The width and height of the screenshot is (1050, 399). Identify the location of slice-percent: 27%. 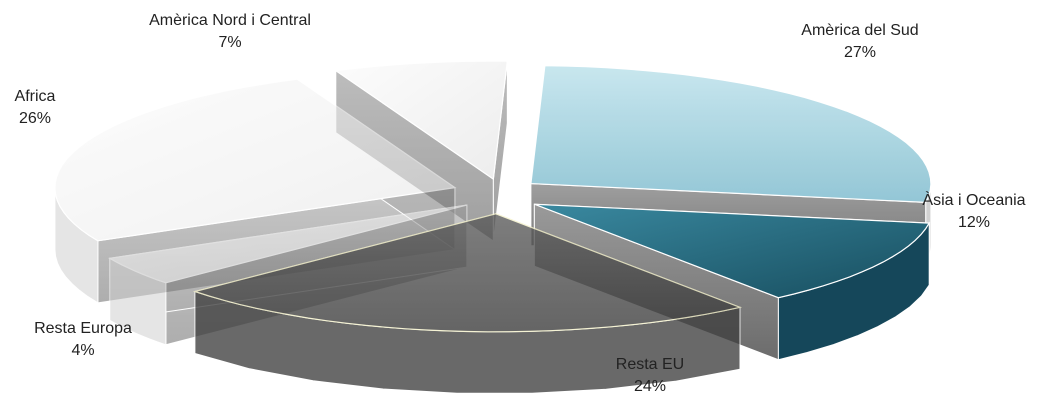
(860, 52).